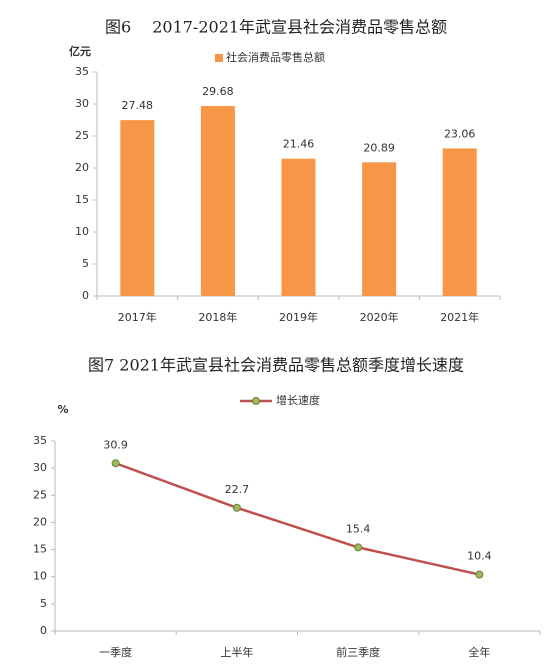  Describe the element at coordinates (298, 400) in the screenshot. I see `legend-label: 增长速度` at that location.